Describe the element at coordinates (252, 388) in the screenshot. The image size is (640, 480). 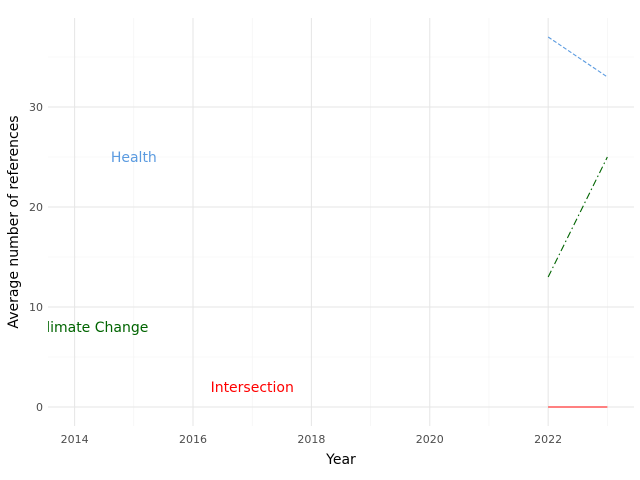
I see `series-label: Intersection` at that location.